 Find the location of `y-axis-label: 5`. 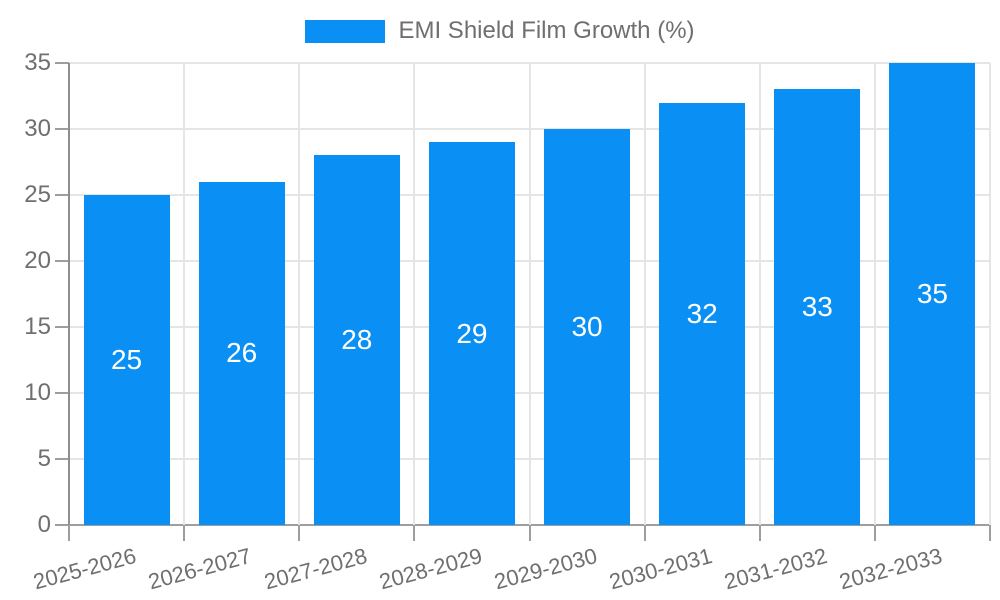

y-axis-label: 5 is located at coordinates (44, 458).